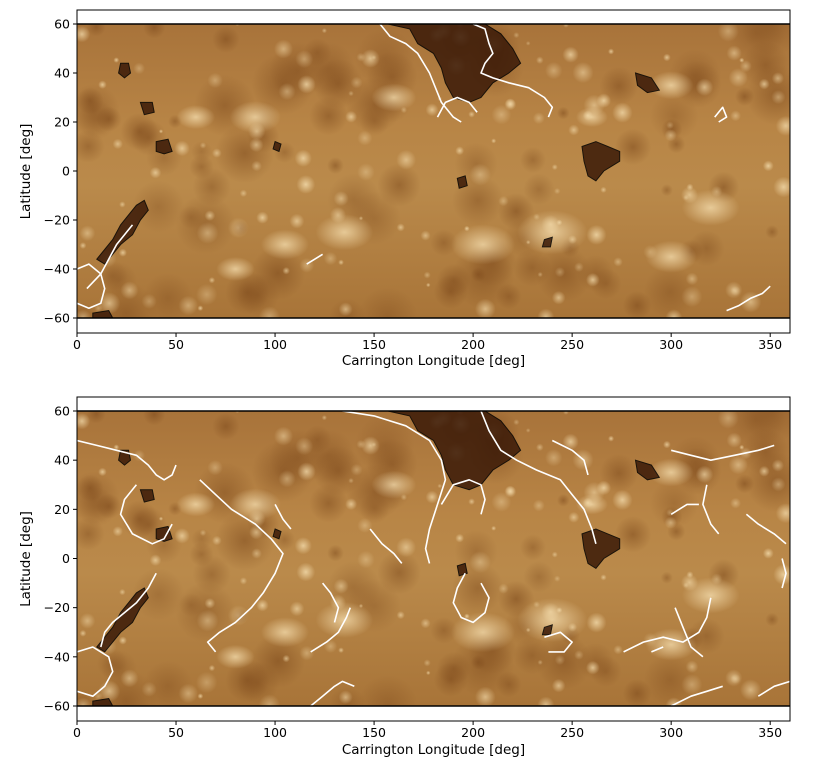  I want to click on x-tick-label: 150, so click(374, 344).